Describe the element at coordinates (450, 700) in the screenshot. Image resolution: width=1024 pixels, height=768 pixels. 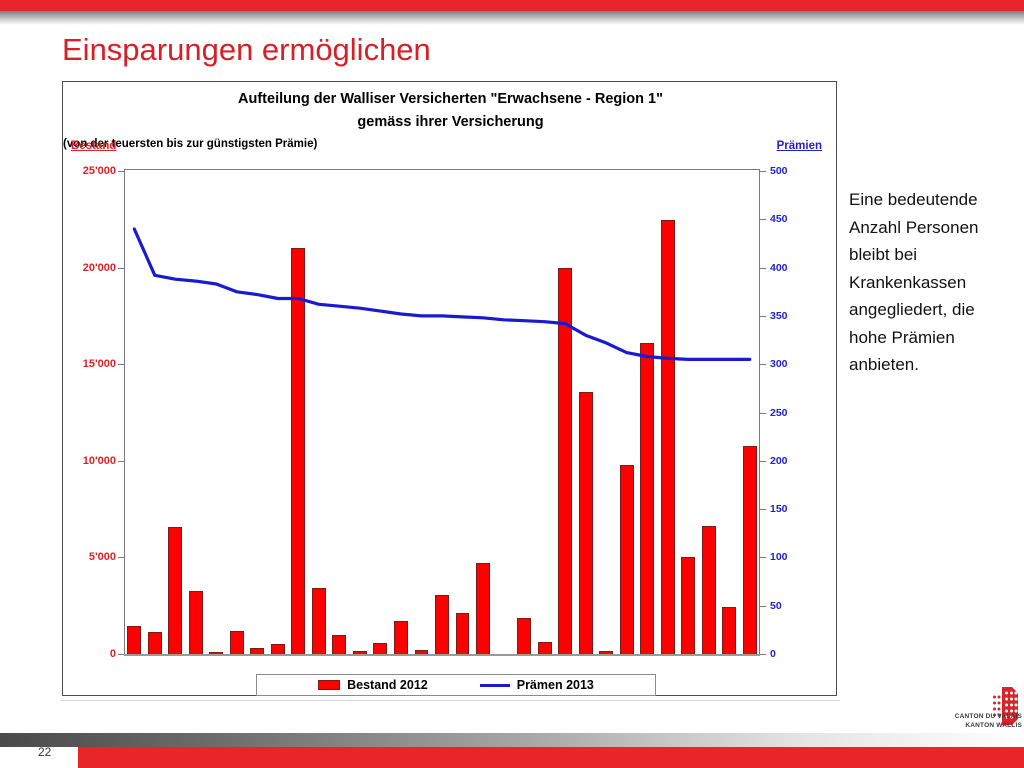
I see `footer-divider` at that location.